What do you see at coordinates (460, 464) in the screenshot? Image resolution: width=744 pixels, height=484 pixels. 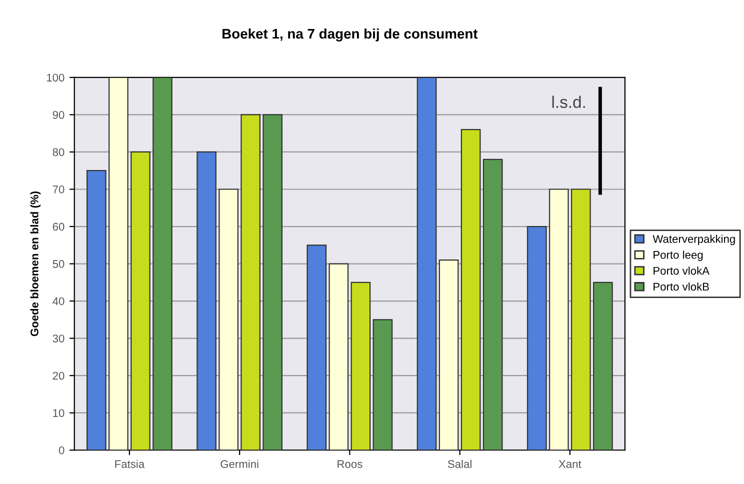 I see `x-tick-label: Salal` at bounding box center [460, 464].